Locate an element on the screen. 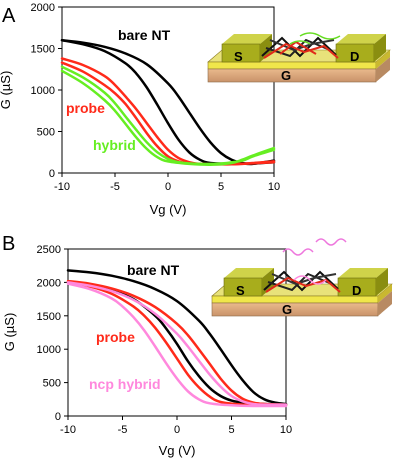 This screenshot has width=401, height=464. panel-a-label-probe: probe is located at coordinates (85, 108).